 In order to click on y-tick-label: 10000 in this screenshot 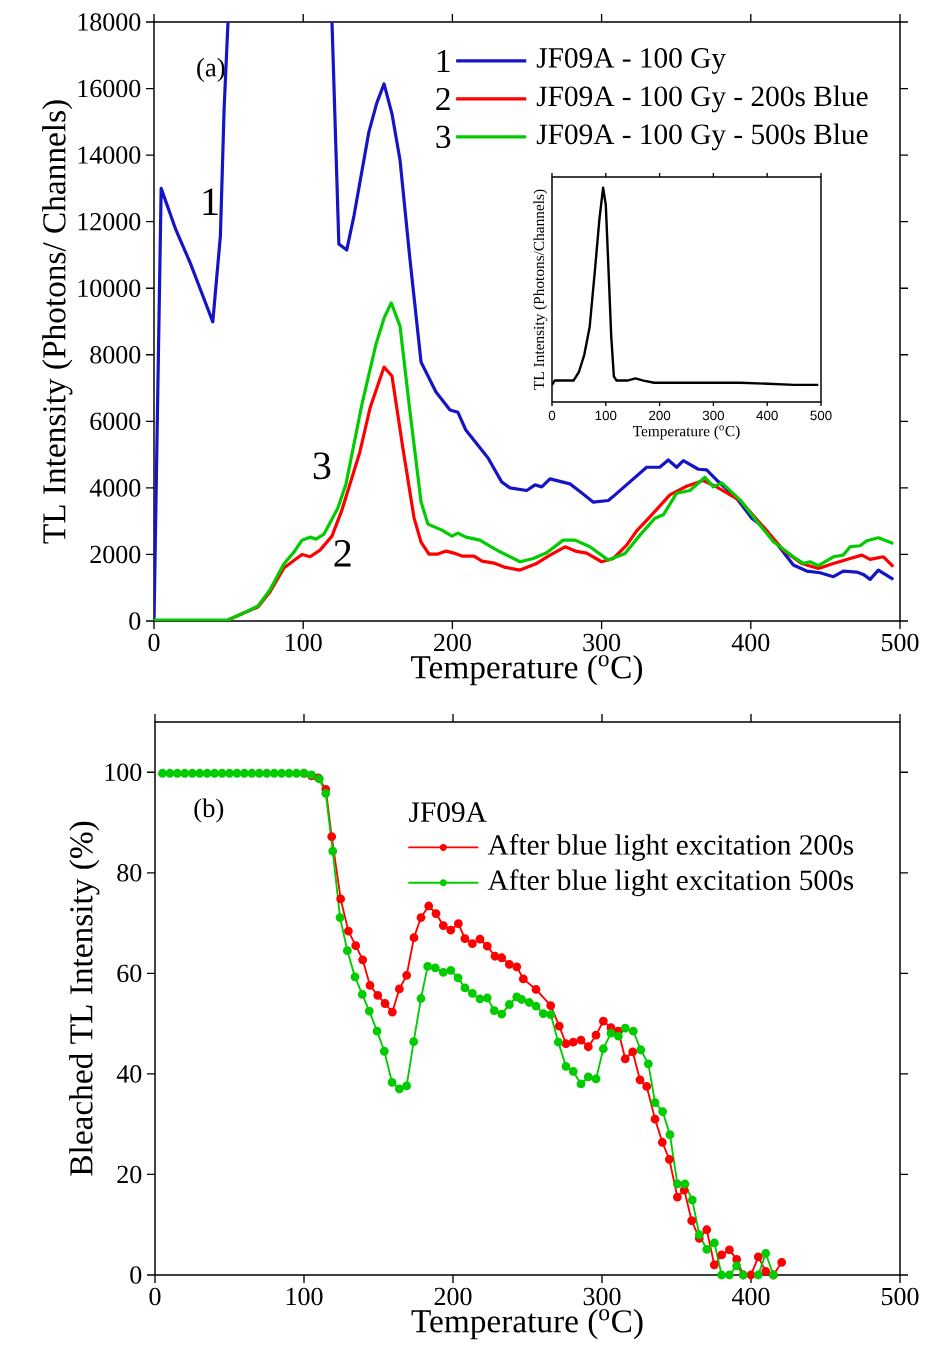, I will do `click(109, 288)`.